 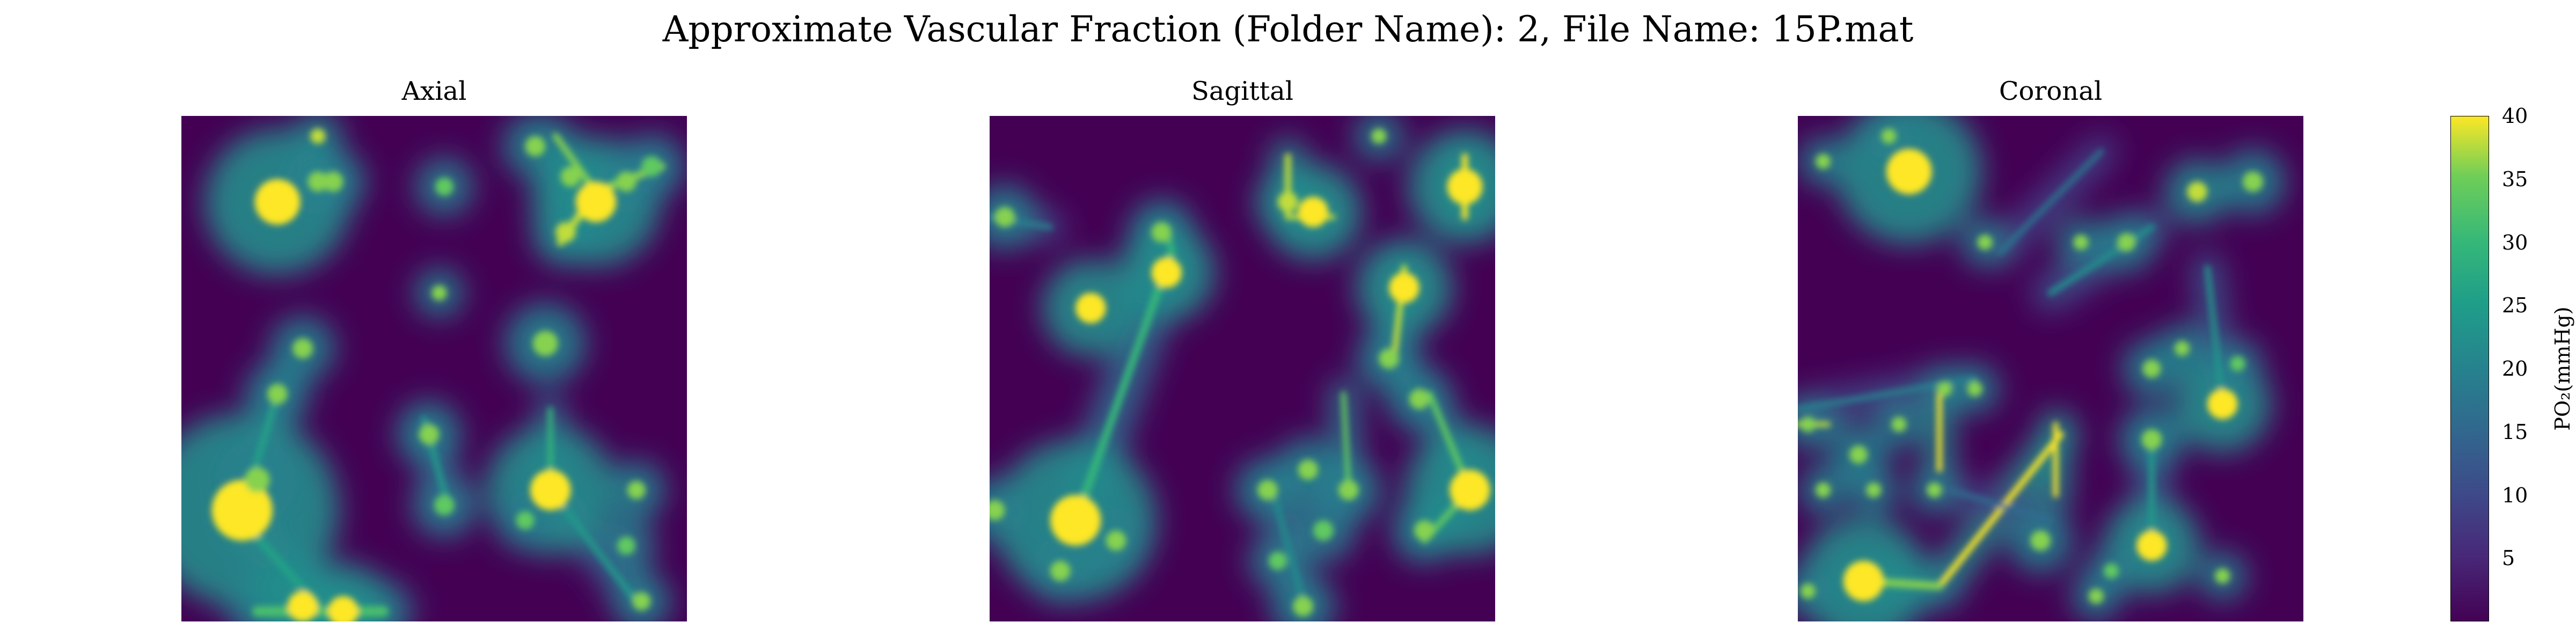 I want to click on colorbar-tick-label: 25, so click(x=2515, y=306).